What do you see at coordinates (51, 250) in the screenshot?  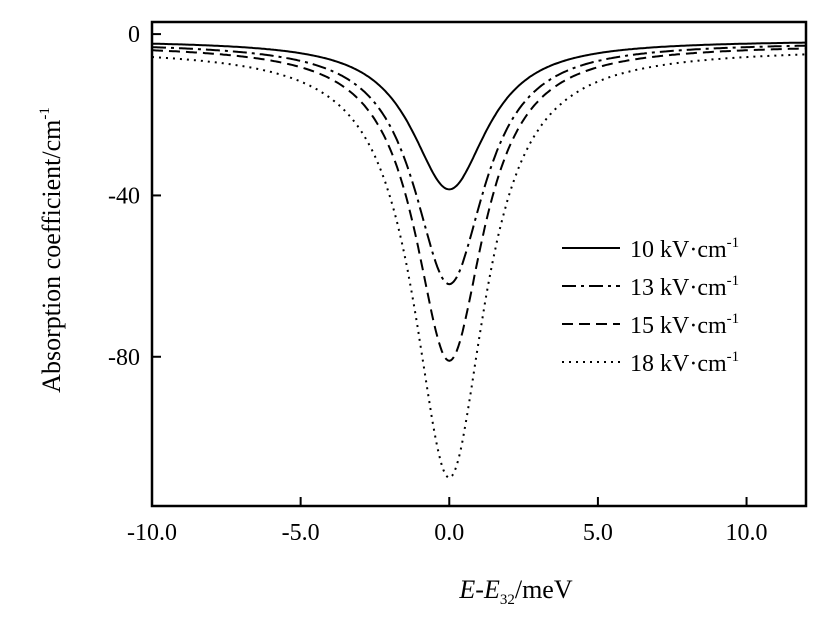 I see `y-axis-label: Absorption coefficient/cm-1` at bounding box center [51, 250].